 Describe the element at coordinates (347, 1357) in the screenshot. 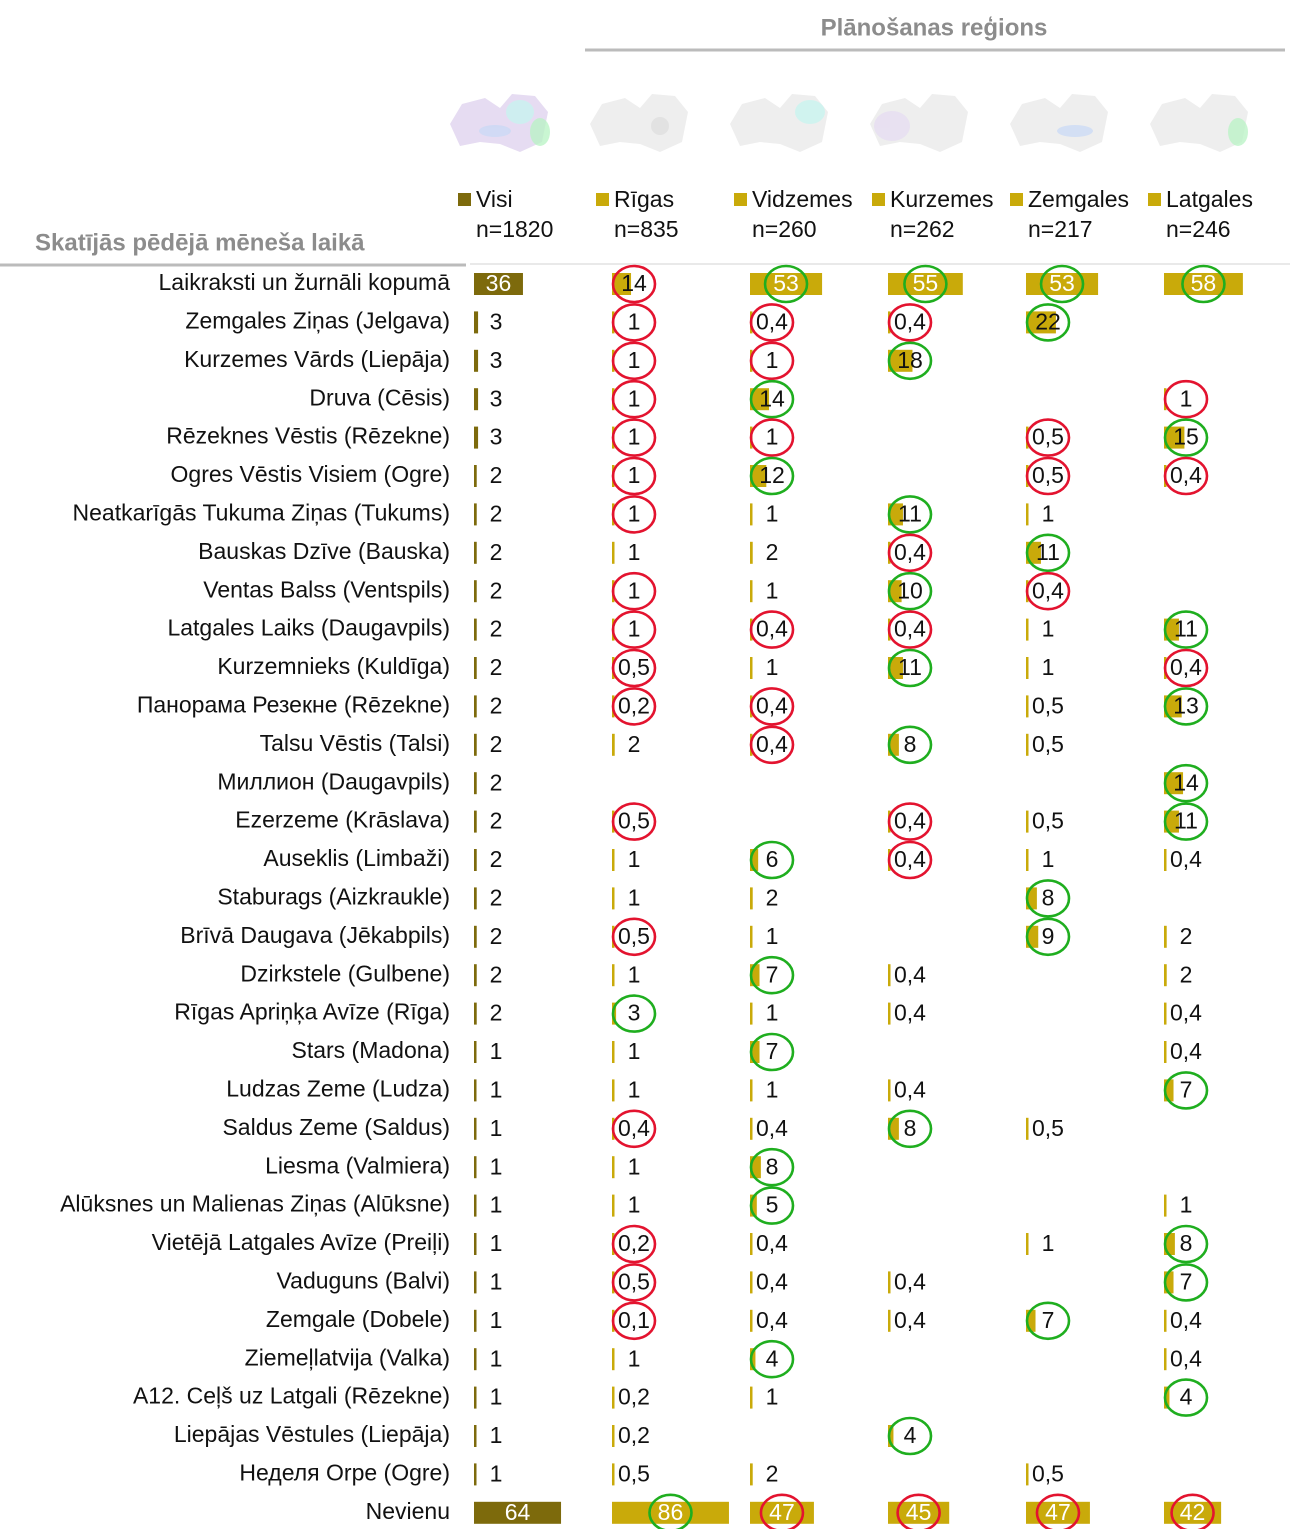

I see `row-label: Ziemeļlatvija (Valka)` at that location.